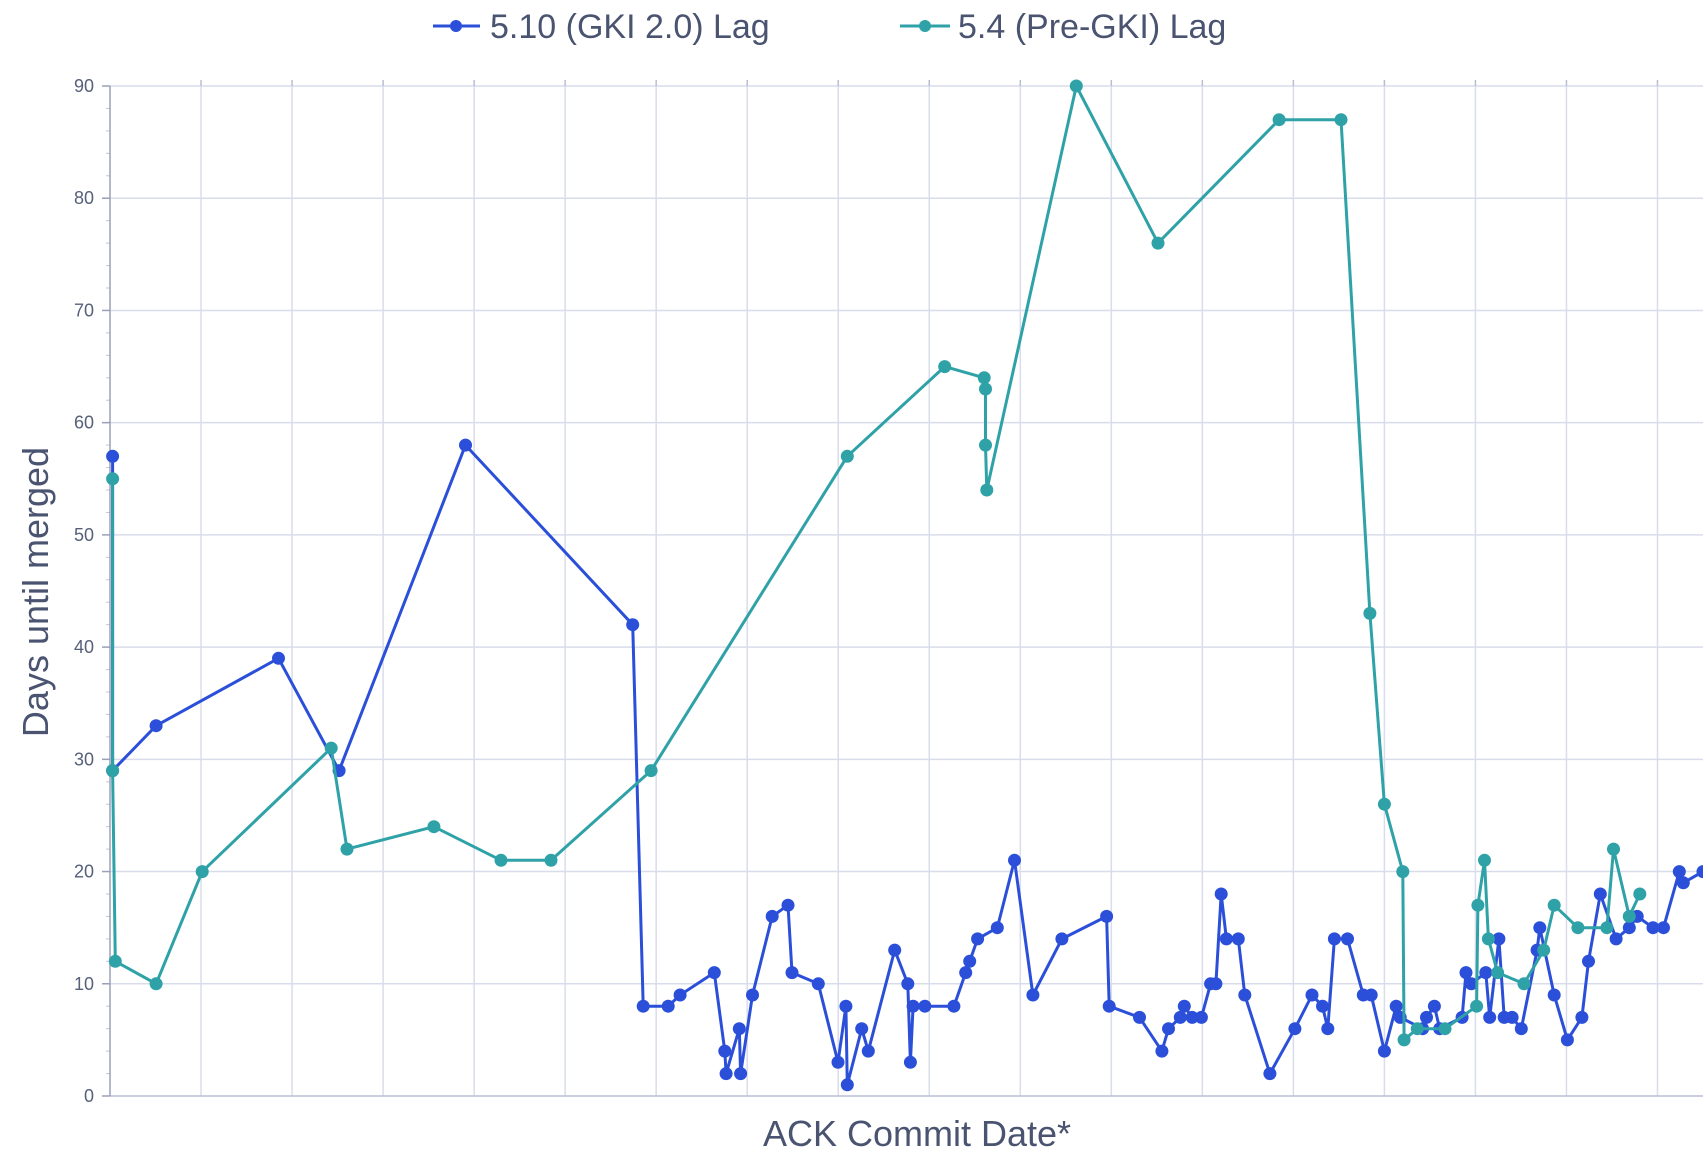  I want to click on y-tick-label: 60, so click(84, 423).